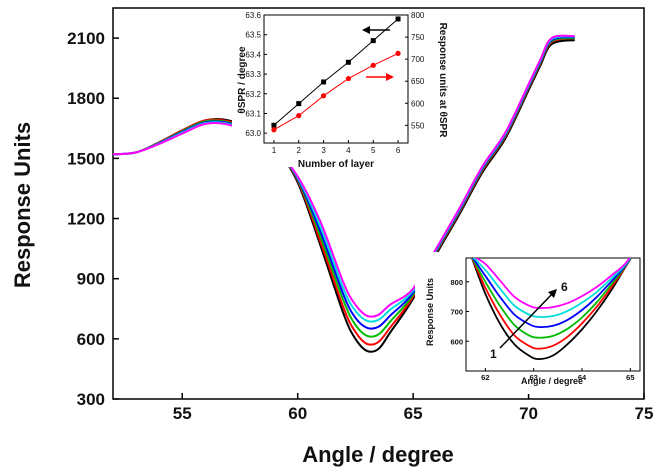  I want to click on inset-top-y-tick-label: 63.4, so click(253, 54).